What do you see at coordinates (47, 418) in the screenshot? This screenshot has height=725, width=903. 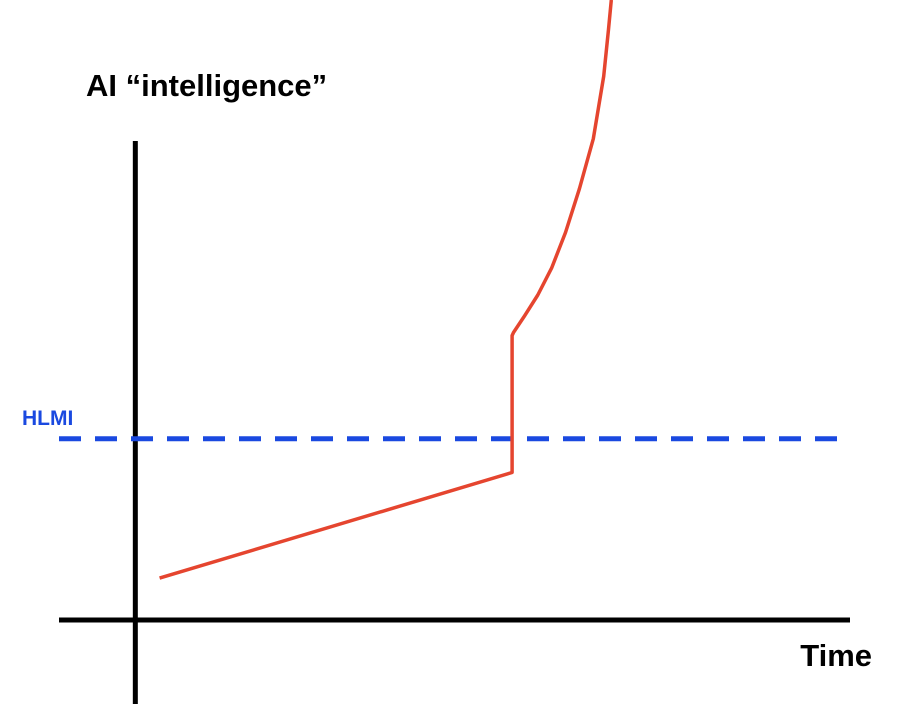 I see `hlmi-label: HLMI` at bounding box center [47, 418].